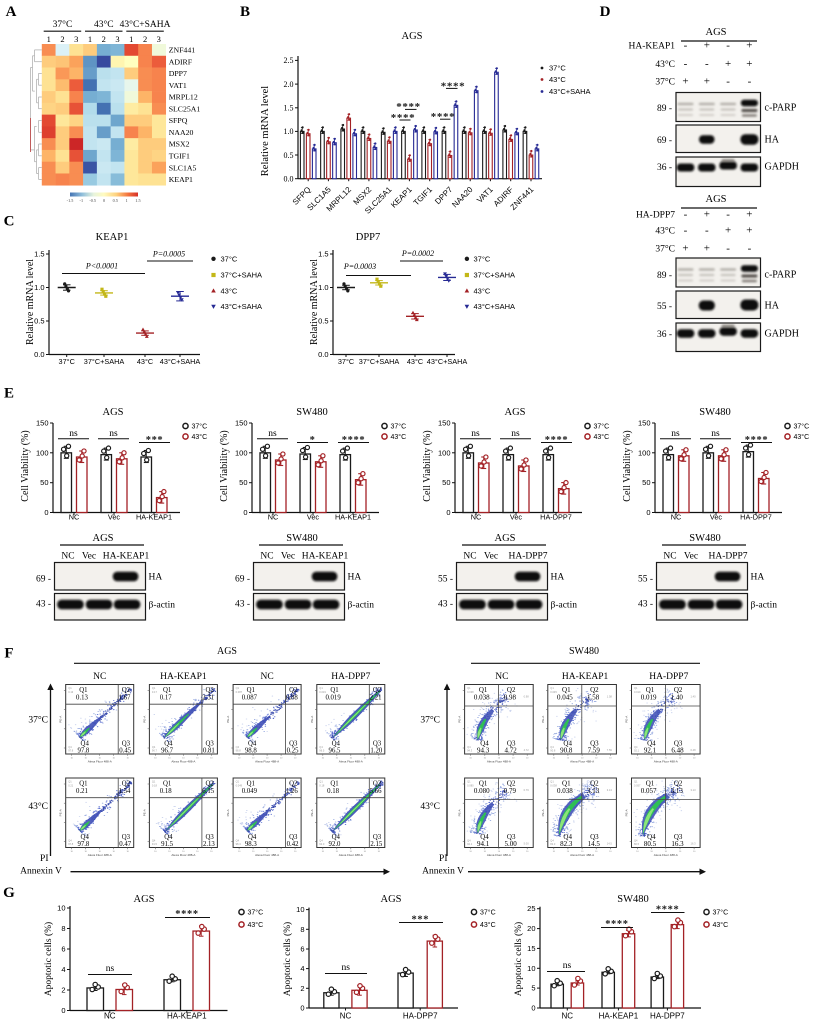  What do you see at coordinates (104, 200) in the screenshot?
I see `svg-text: 0` at bounding box center [104, 200].